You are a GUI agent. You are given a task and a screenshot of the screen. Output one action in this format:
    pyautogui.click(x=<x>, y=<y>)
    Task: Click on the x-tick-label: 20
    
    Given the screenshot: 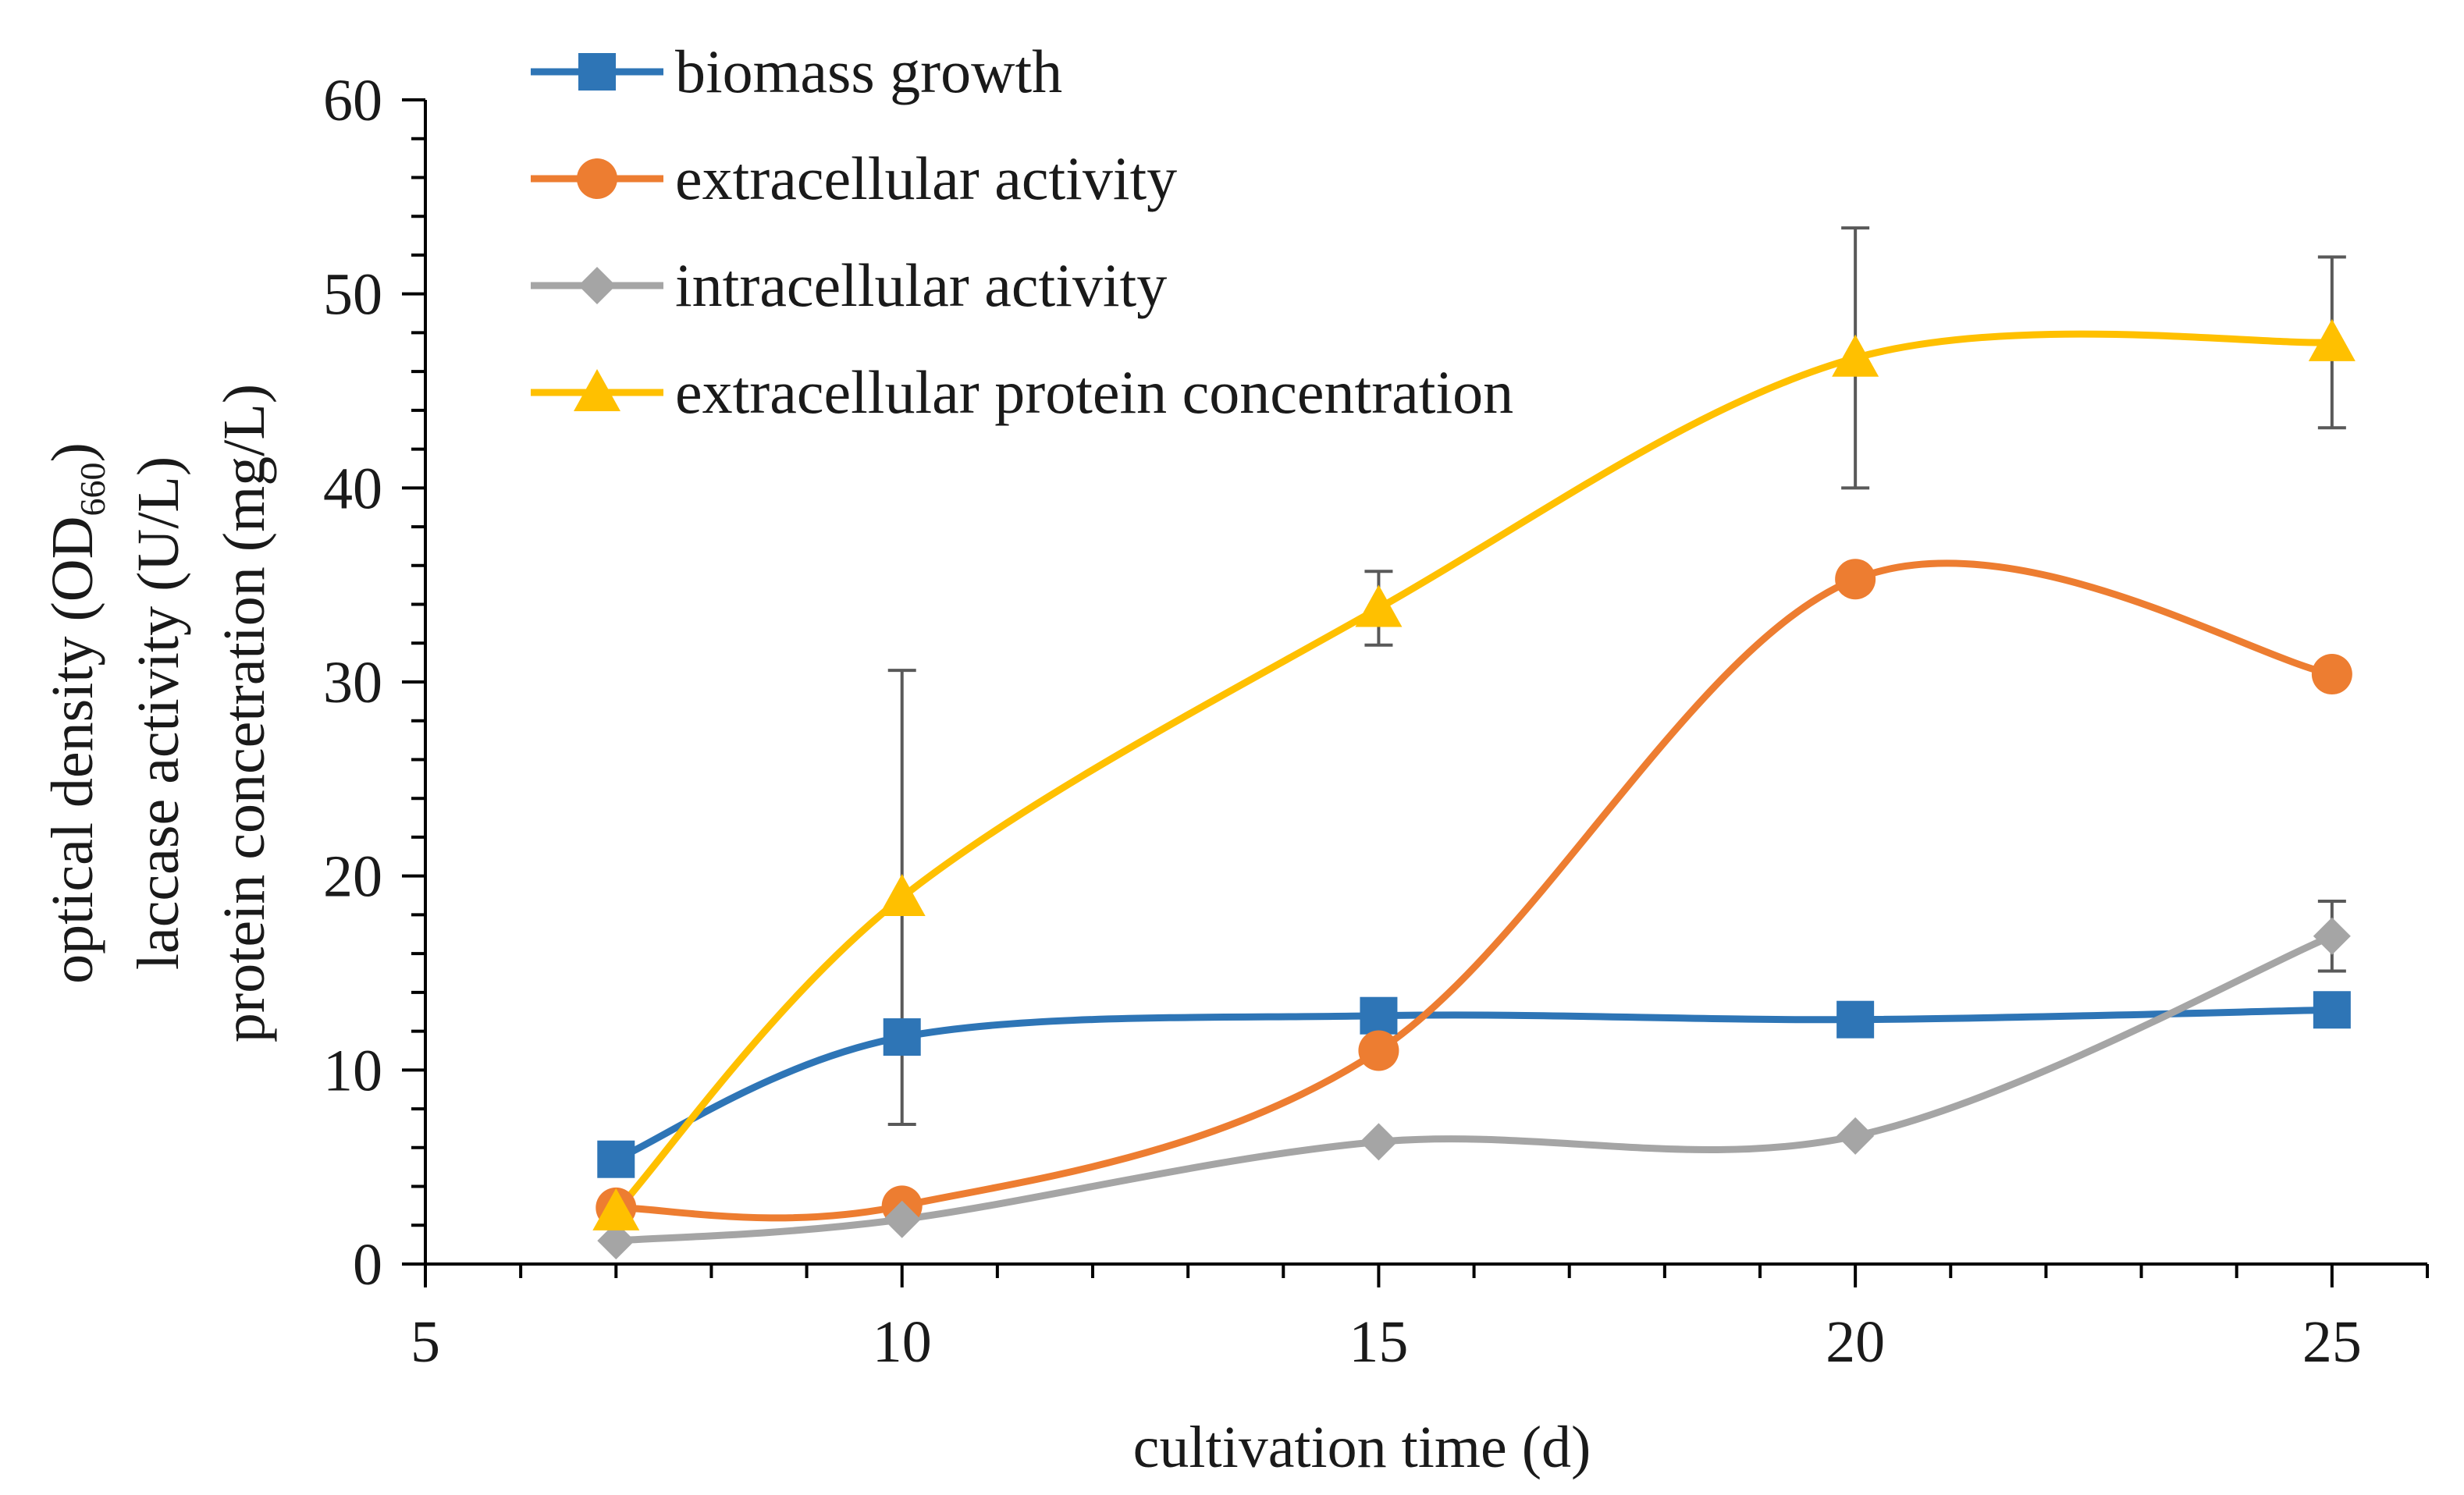 What is the action you would take?
    pyautogui.click(x=1855, y=1342)
    